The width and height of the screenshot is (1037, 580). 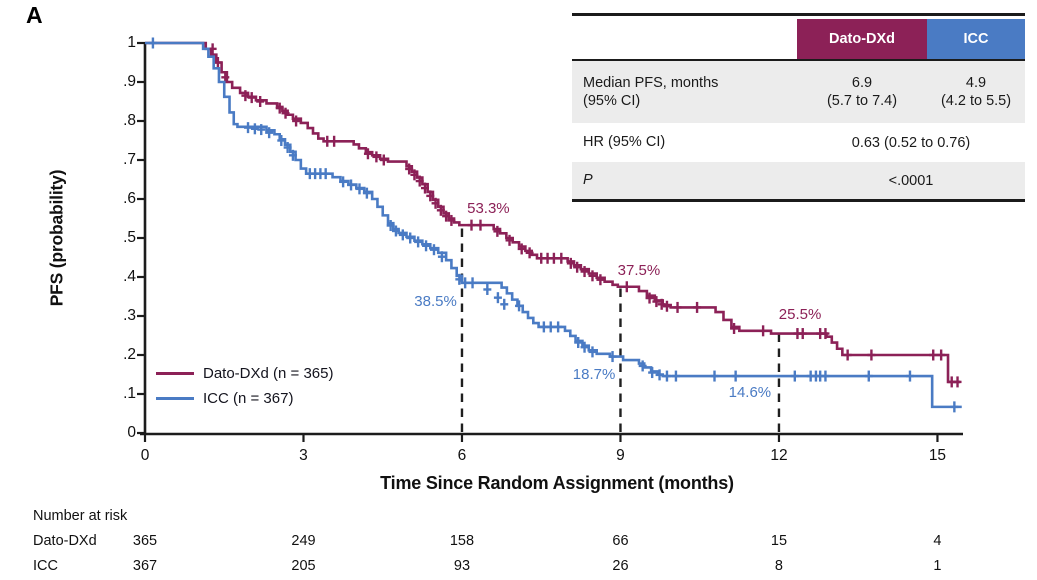 What do you see at coordinates (639, 271) in the screenshot?
I see `pct-annotation: 37.5%` at bounding box center [639, 271].